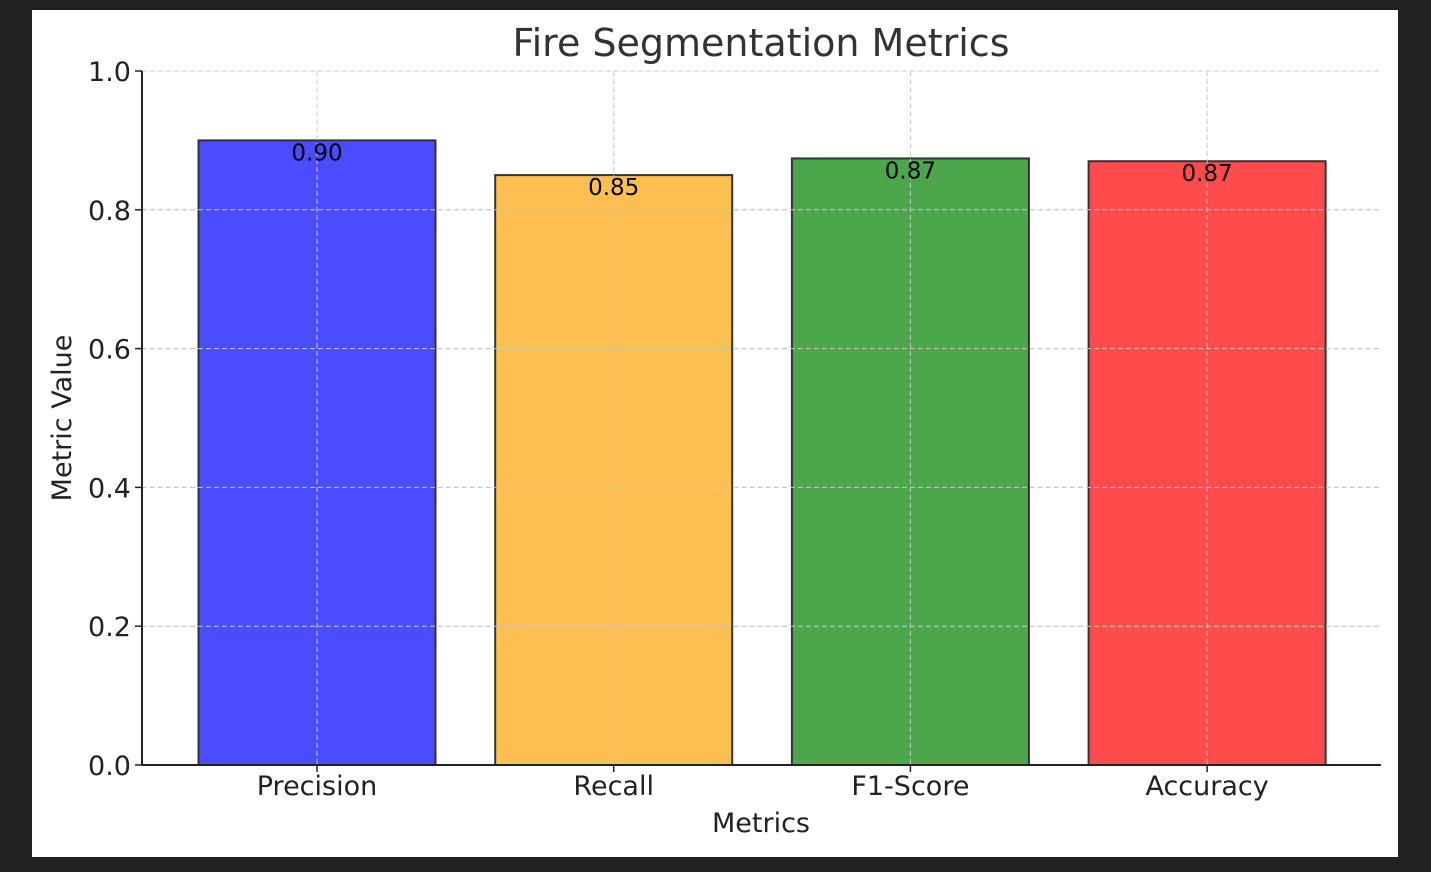 Image resolution: width=1431 pixels, height=872 pixels. I want to click on y-tick-label: 0.8, so click(109, 211).